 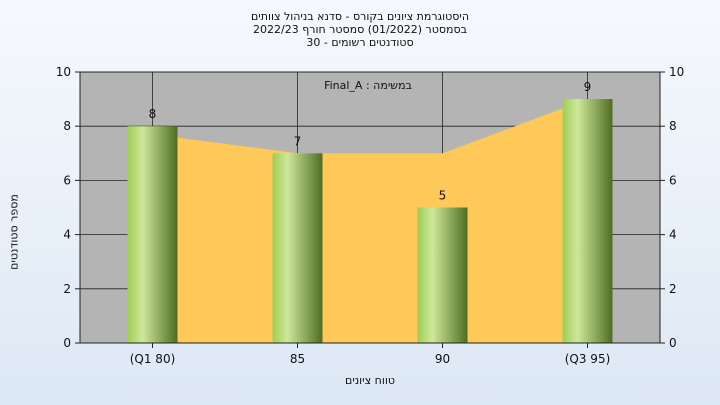 I want to click on y-tick-label-left: 4, so click(x=67, y=235).